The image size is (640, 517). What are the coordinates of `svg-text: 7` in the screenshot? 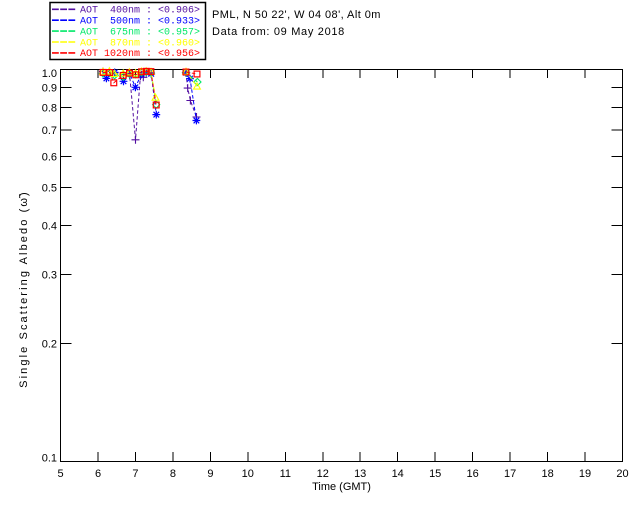 It's located at (135, 474).